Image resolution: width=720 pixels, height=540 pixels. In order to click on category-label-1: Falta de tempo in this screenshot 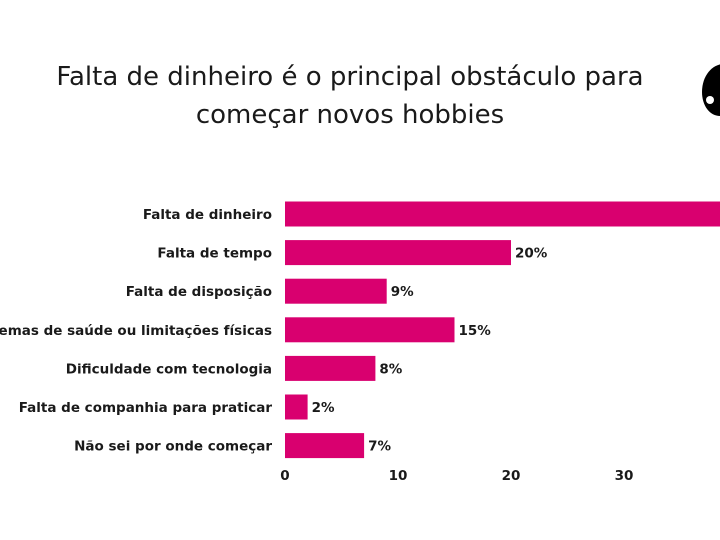, I will do `click(214, 254)`.